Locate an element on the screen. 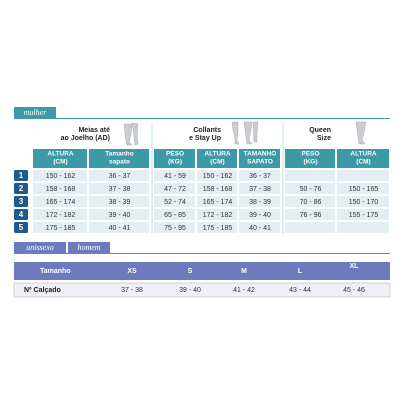 The height and width of the screenshot is (405, 400). row-number: 5 is located at coordinates (21, 227).